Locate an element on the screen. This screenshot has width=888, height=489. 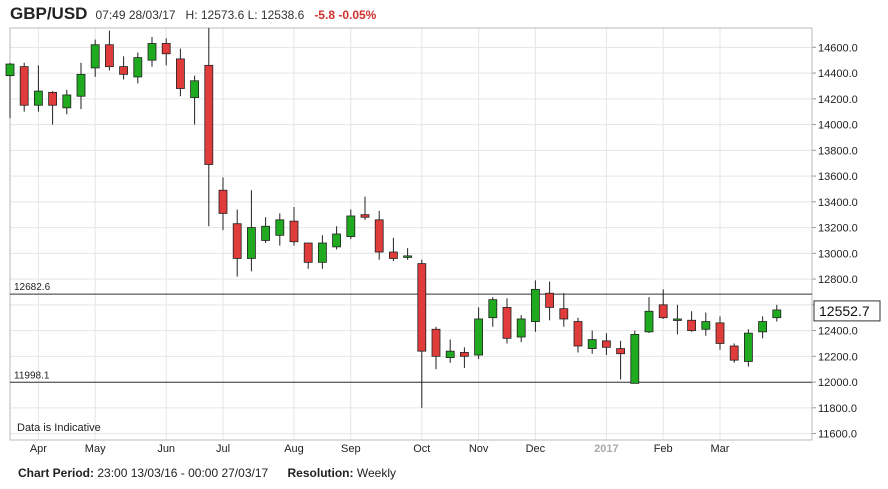
last-price-box is located at coordinates (847, 311).